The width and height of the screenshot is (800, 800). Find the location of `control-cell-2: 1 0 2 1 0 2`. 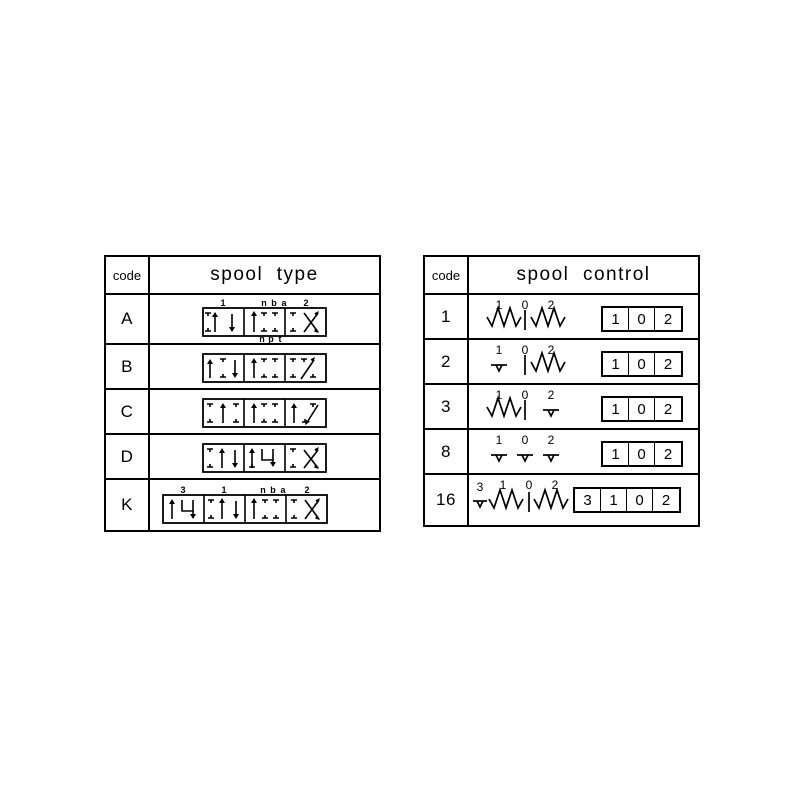

control-cell-2: 1 0 2 1 0 2 is located at coordinates (583, 361).